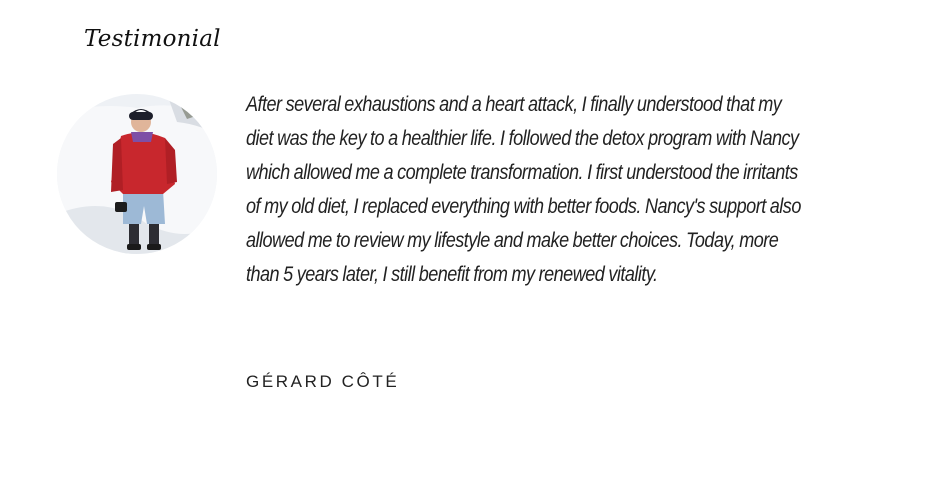 This screenshot has height=500, width=940. Describe the element at coordinates (323, 381) in the screenshot. I see `testimonial-author: GÉRARD CÔTÉ` at that location.